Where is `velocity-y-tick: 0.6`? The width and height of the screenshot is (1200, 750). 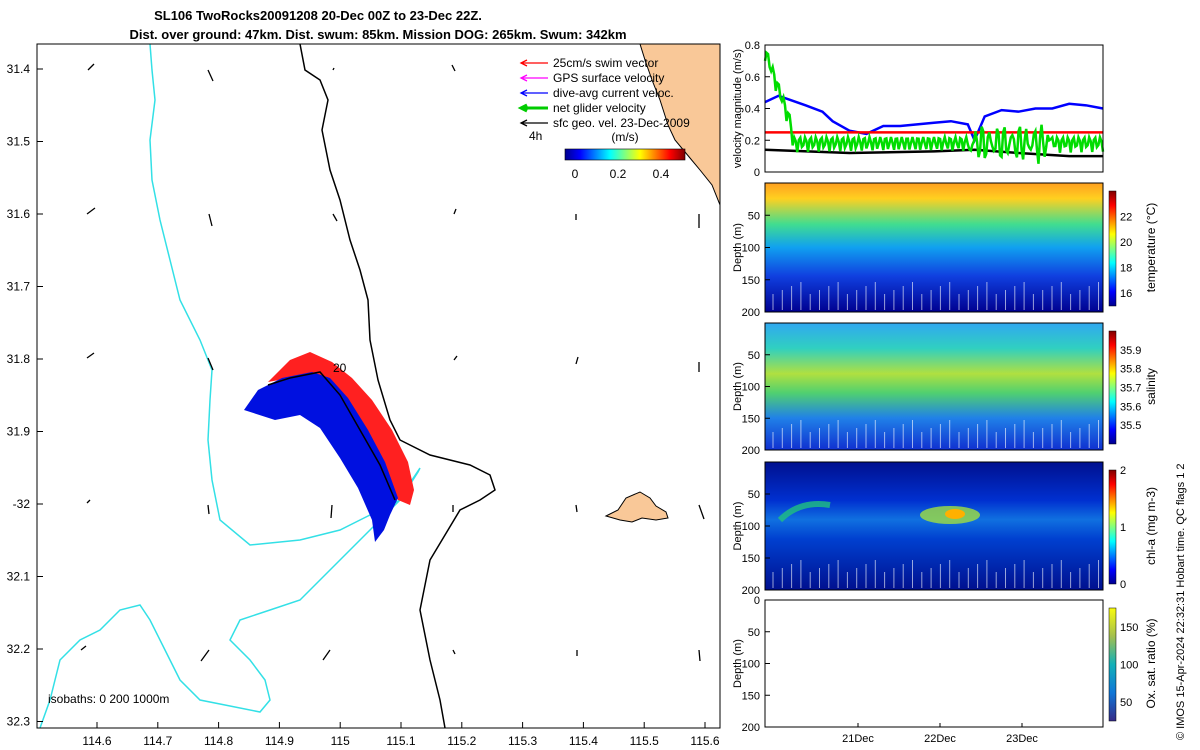
velocity-y-tick: 0.6 is located at coordinates (752, 78).